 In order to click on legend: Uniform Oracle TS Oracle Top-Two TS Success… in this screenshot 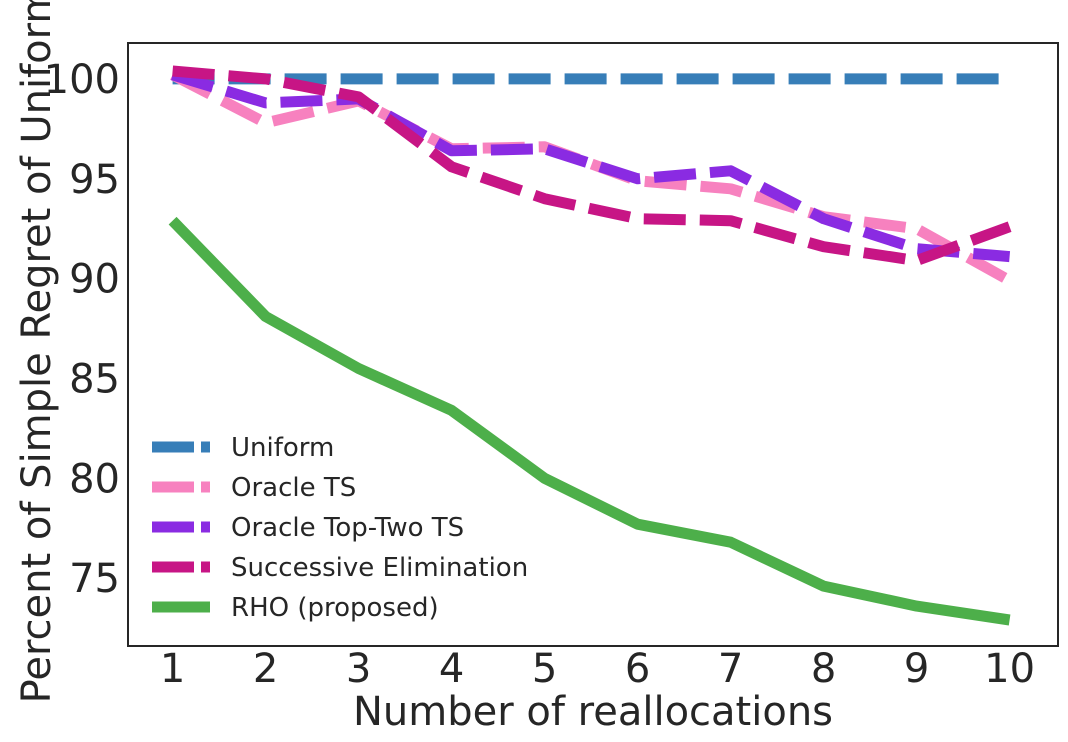, I will do `click(340, 528)`.